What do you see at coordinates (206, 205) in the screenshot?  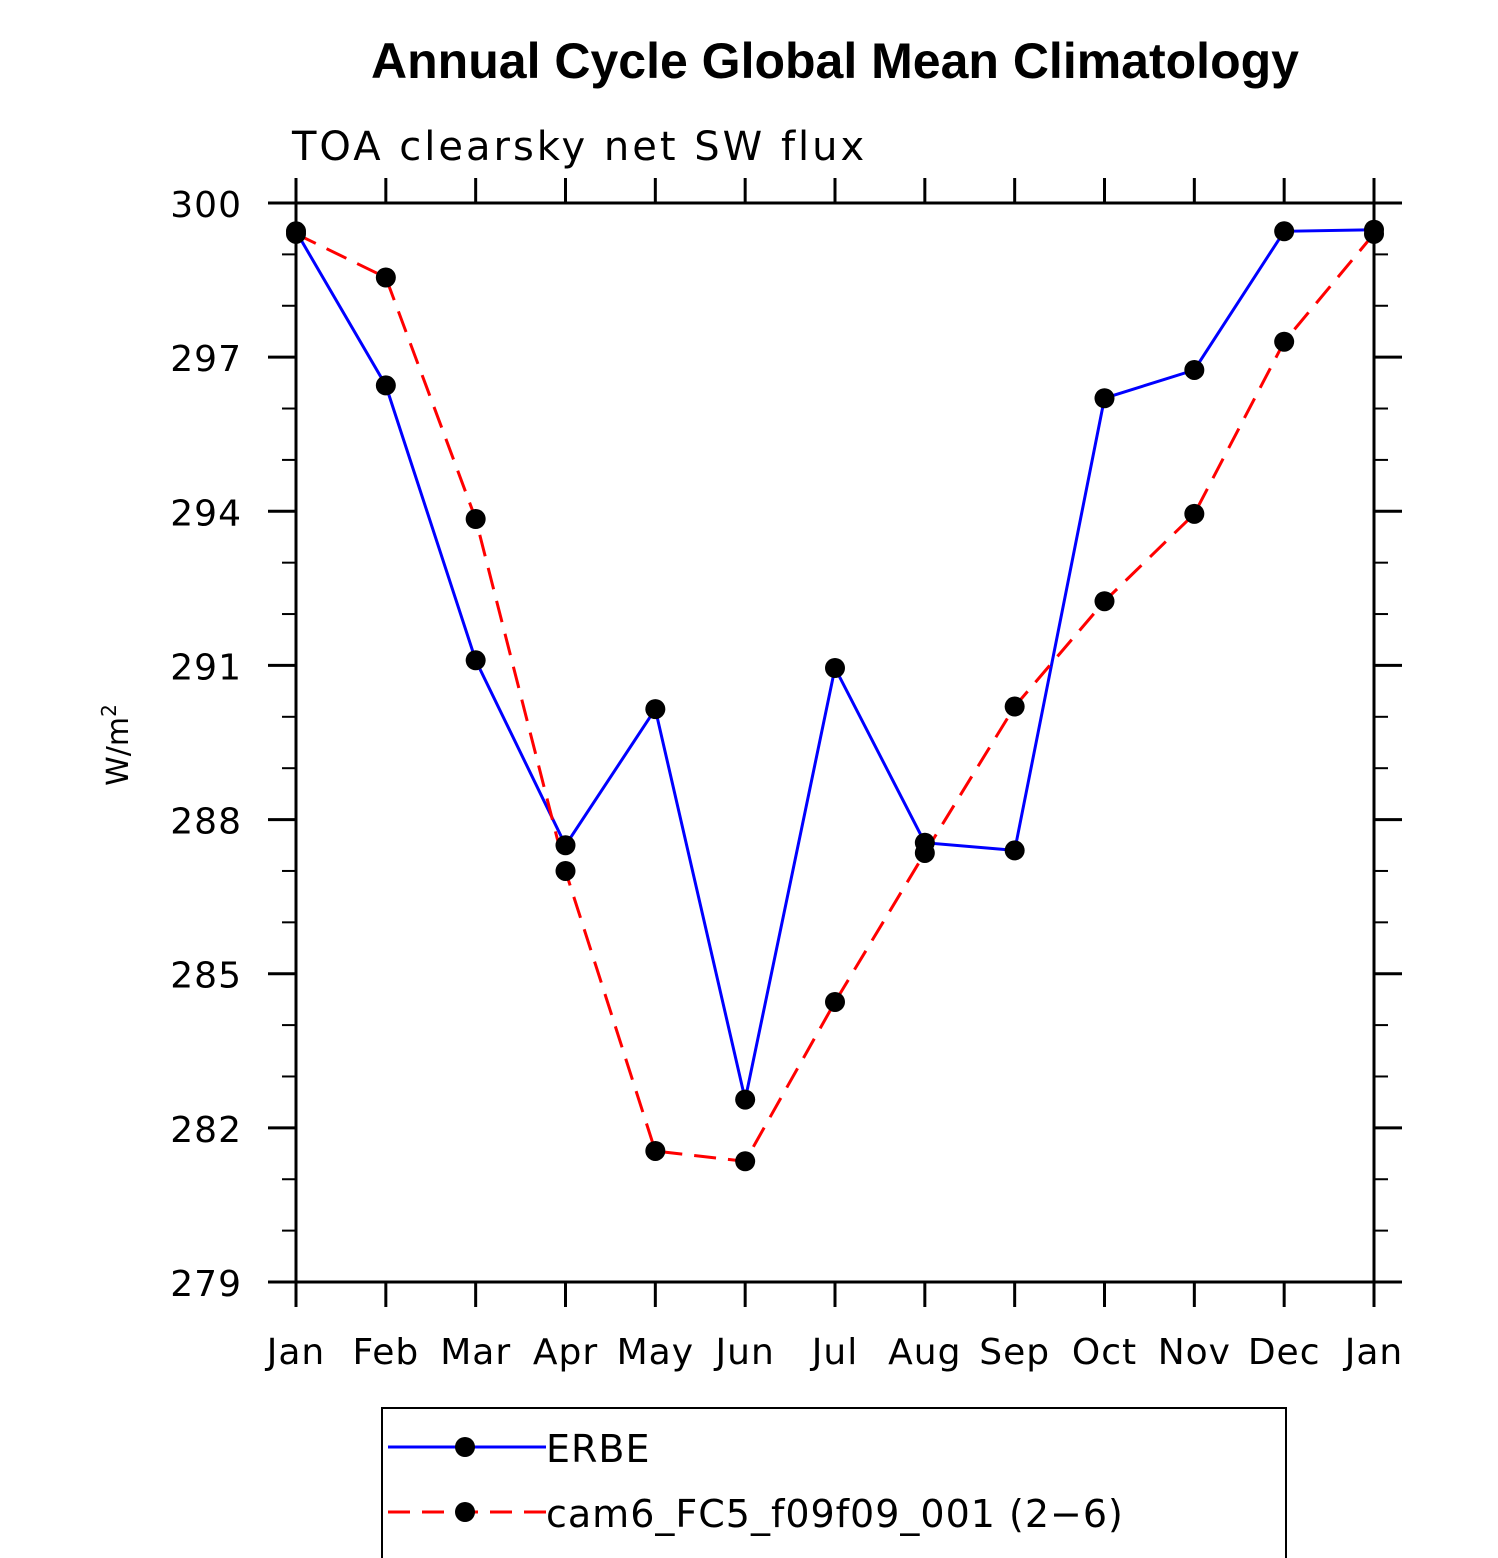 I see `y-tick-label: 300` at bounding box center [206, 205].